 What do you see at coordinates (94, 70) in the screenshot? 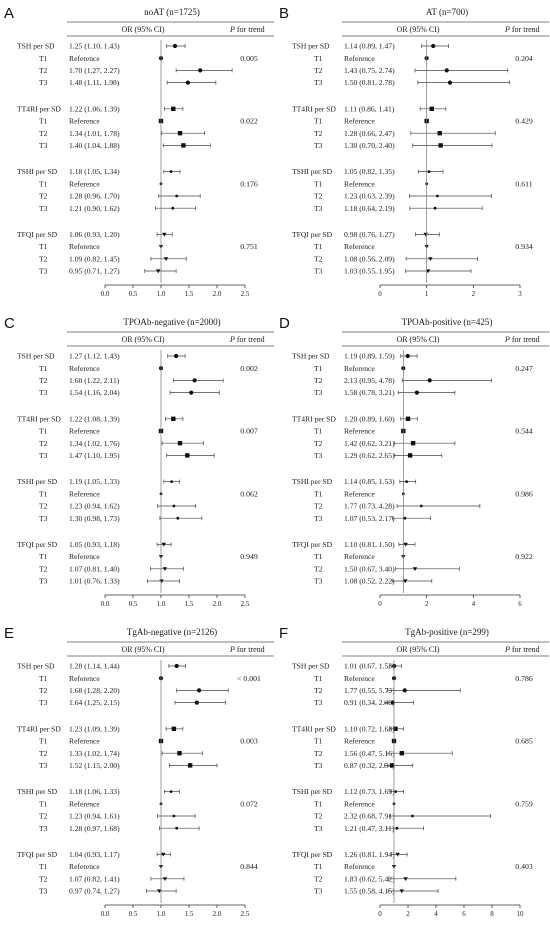
I see `row-or-ci: 1.70 (1.27, 2.27)` at bounding box center [94, 70].